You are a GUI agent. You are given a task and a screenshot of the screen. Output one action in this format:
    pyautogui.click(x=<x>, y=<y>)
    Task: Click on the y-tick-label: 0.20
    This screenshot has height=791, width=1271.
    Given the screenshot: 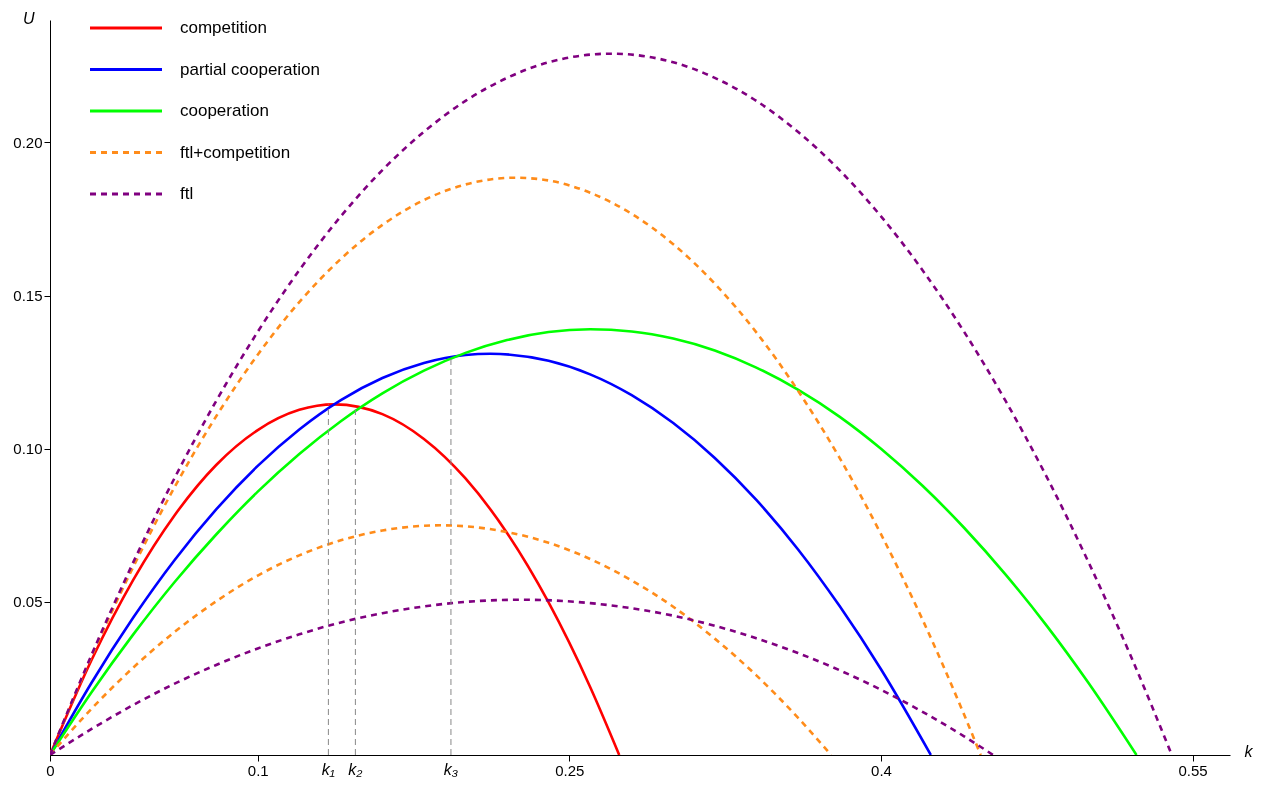 What is the action you would take?
    pyautogui.click(x=28, y=142)
    